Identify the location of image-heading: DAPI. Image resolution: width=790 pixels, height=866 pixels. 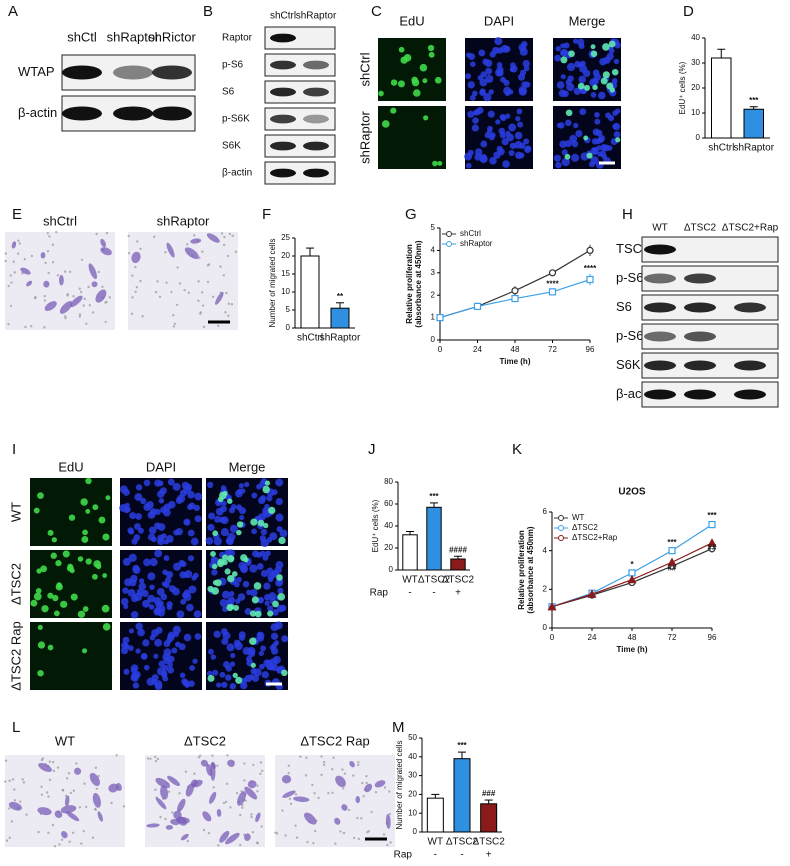
(161, 466).